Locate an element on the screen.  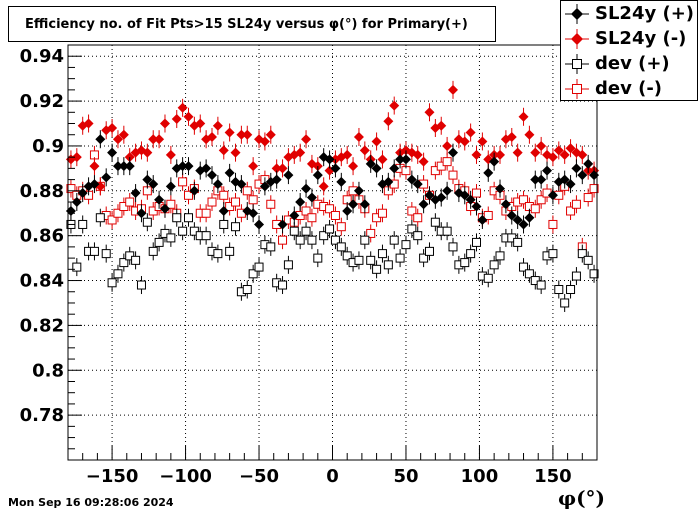
x-tick-label: 100 is located at coordinates (480, 476).